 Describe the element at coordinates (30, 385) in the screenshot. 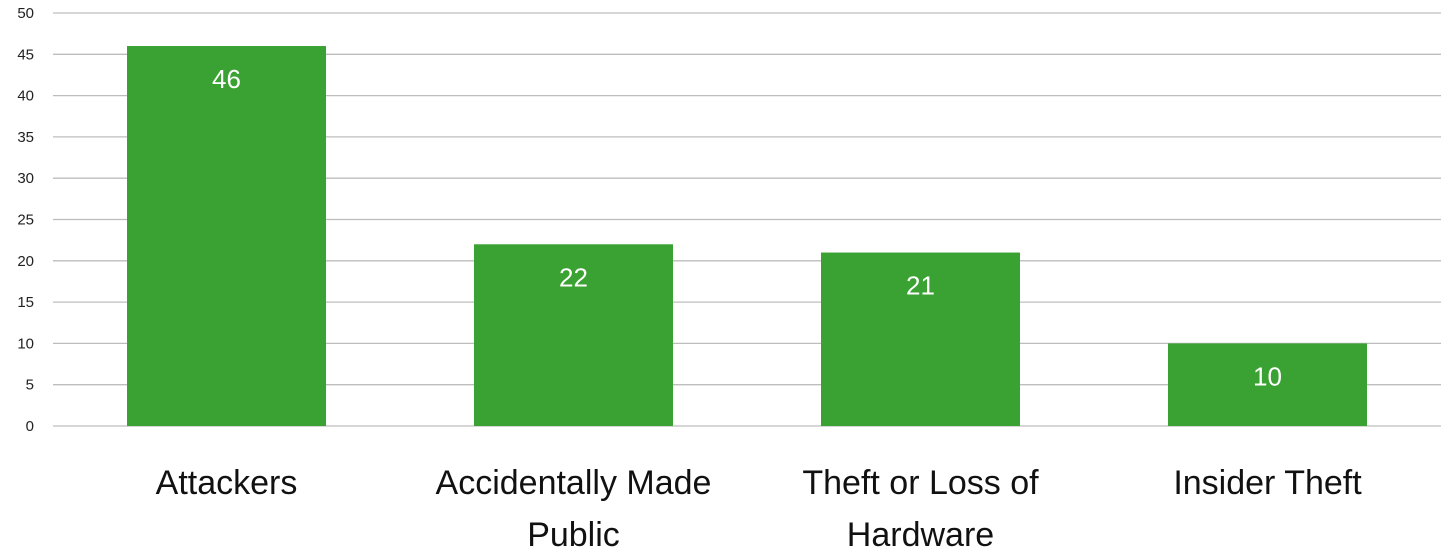

I see `y-tick-label-5: 5` at that location.